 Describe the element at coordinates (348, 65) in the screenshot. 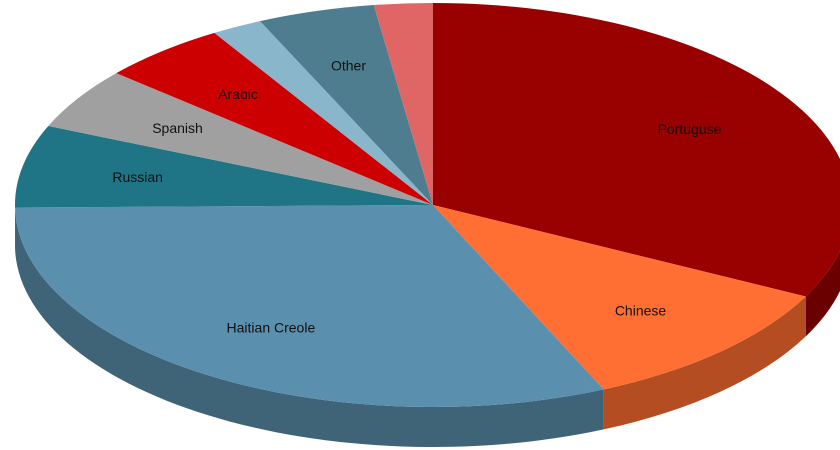

I see `pie-label-other: Other` at that location.